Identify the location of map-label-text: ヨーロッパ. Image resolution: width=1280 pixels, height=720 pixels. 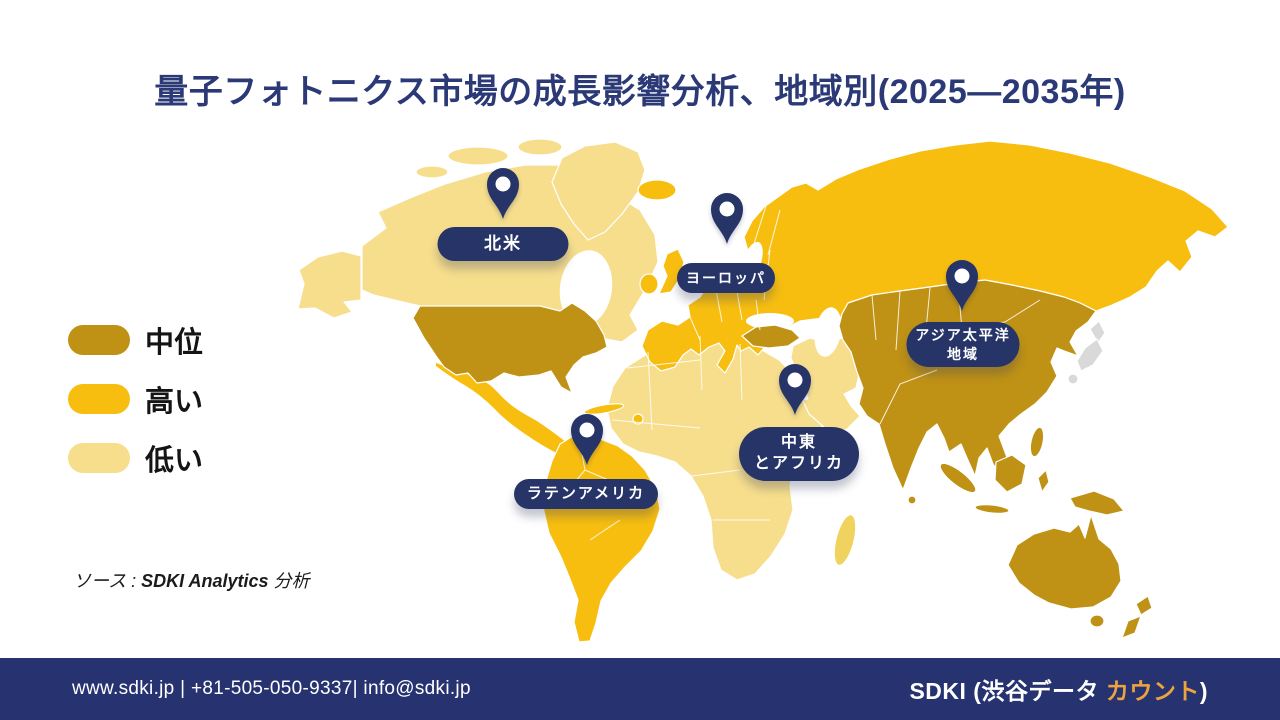
(726, 277).